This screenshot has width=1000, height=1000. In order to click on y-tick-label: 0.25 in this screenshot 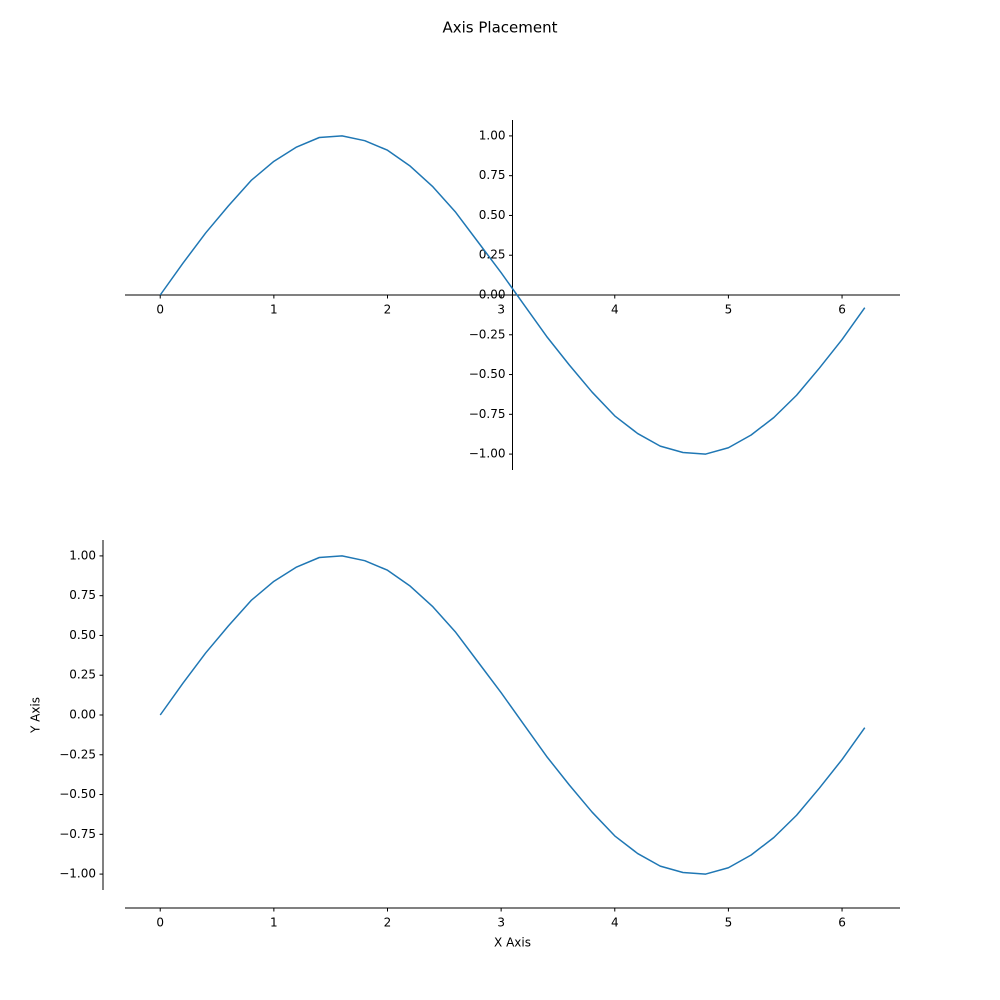, I will do `click(82, 675)`.